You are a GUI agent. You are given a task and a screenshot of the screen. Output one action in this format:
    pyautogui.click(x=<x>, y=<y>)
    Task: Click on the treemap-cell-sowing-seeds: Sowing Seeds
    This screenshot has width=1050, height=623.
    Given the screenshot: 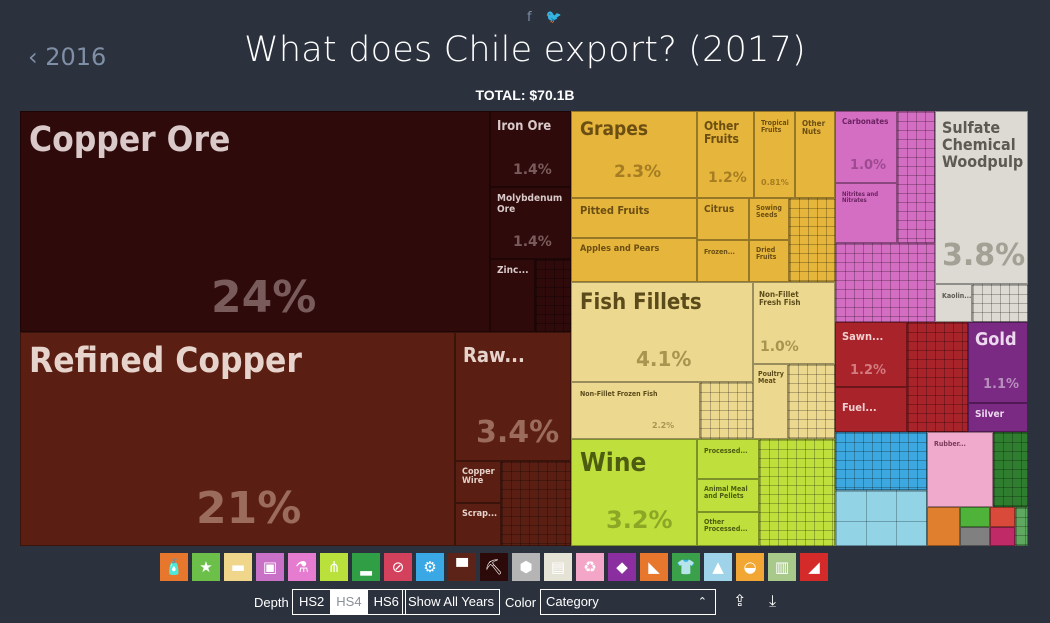 What is the action you would take?
    pyautogui.click(x=769, y=219)
    